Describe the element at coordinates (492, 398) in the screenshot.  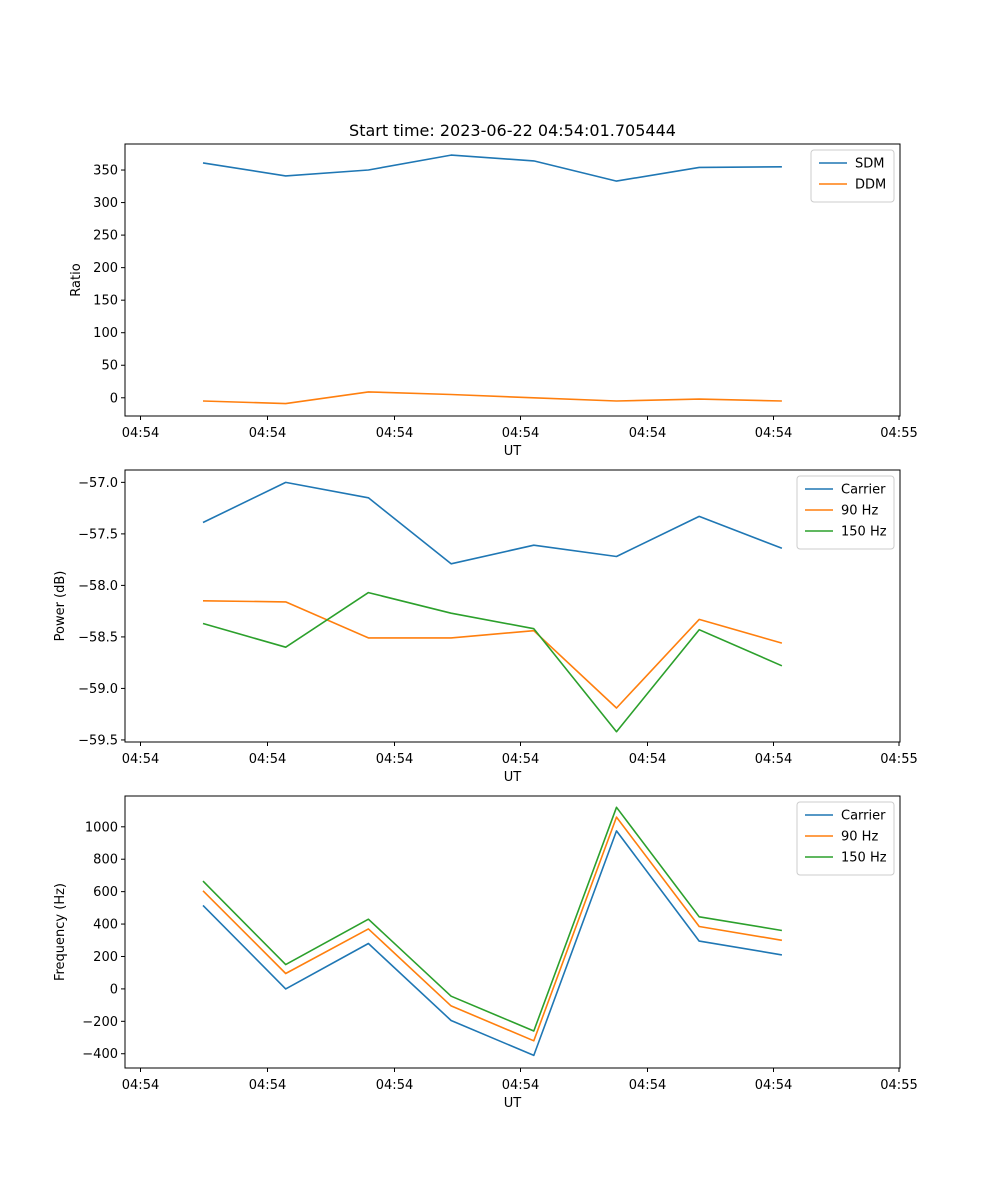
I see `series-line-ddm` at that location.